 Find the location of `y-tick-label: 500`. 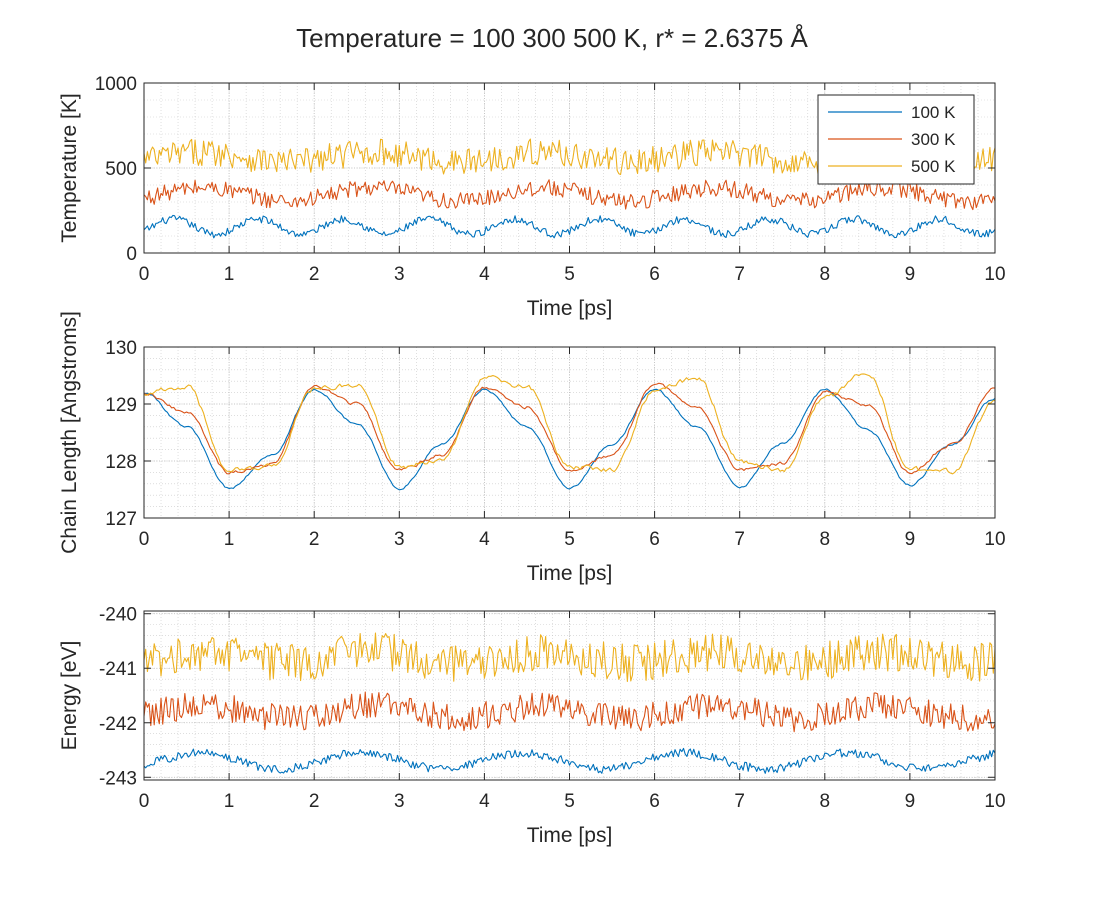

y-tick-label: 500 is located at coordinates (121, 169).